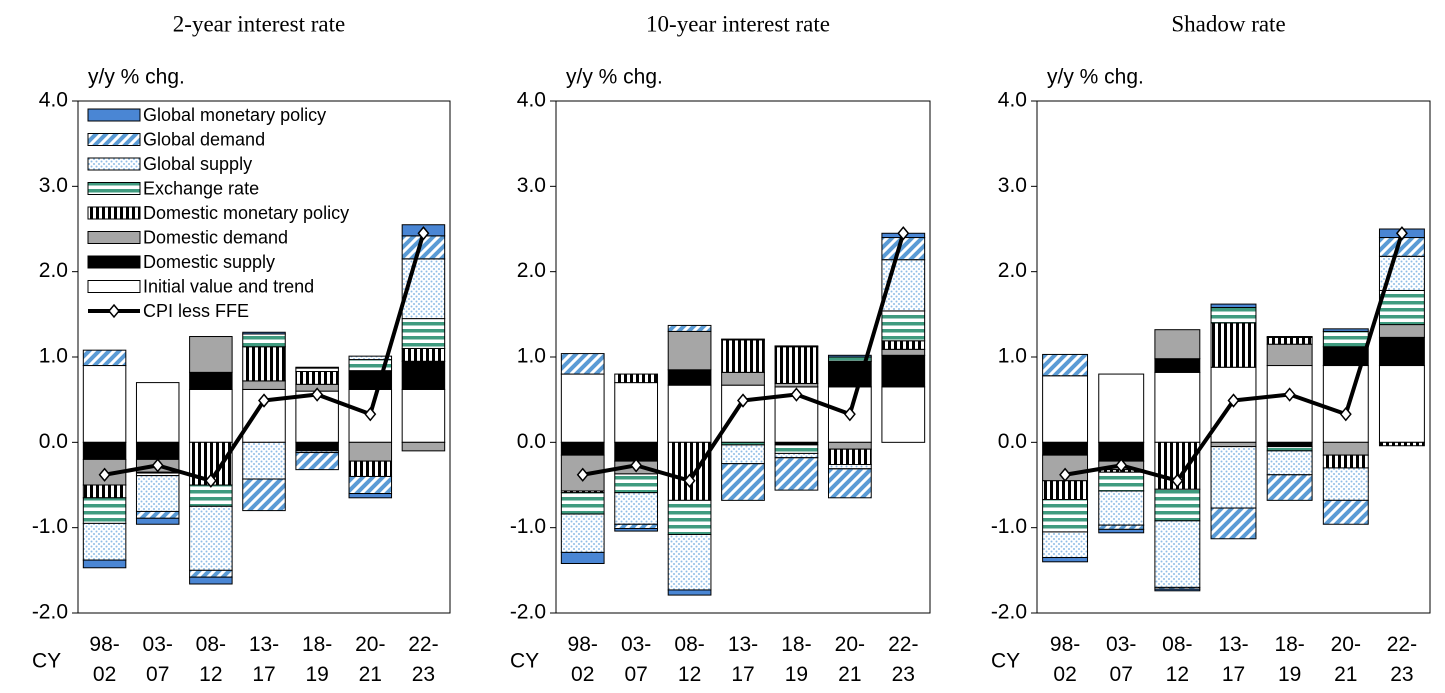  What do you see at coordinates (114, 311) in the screenshot?
I see `legend-marker` at bounding box center [114, 311].